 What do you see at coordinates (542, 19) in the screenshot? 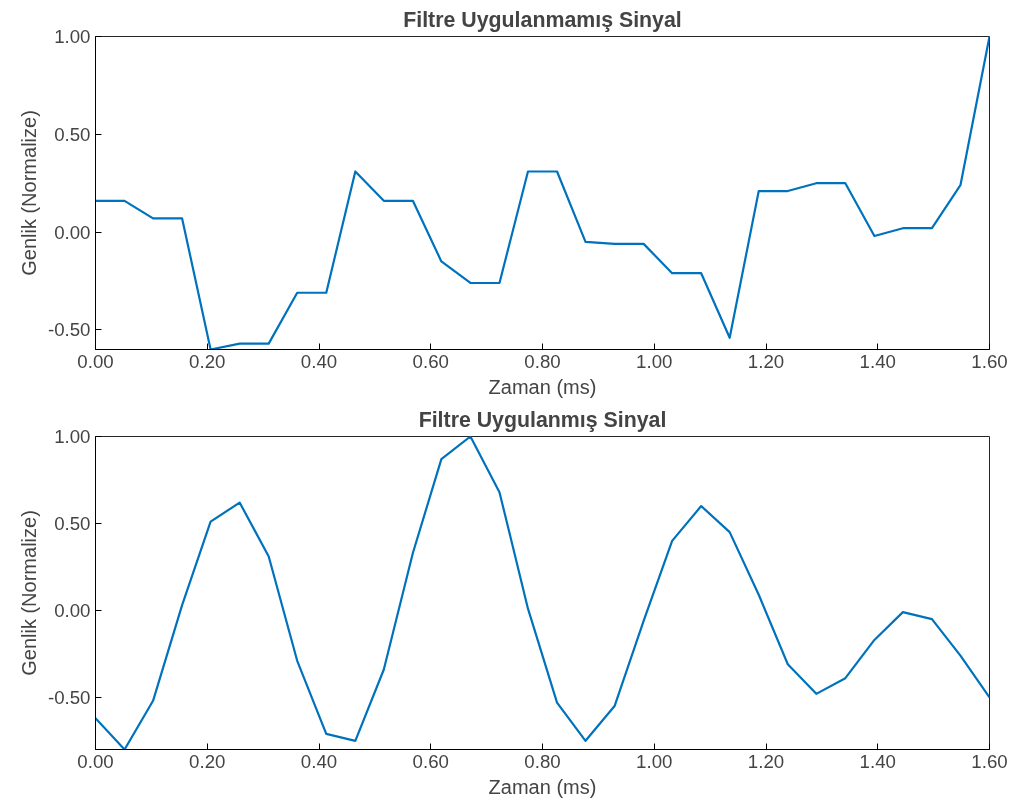
I see `chart-title: Filtre Uygulanmamış Sinyal` at bounding box center [542, 19].